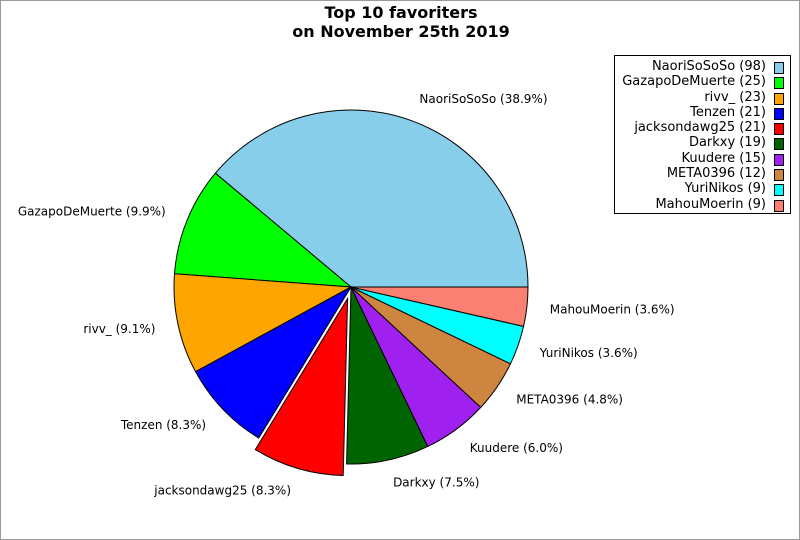  What do you see at coordinates (708, 66) in the screenshot?
I see `legend-label: NaoriSoSoSo (98)` at bounding box center [708, 66].